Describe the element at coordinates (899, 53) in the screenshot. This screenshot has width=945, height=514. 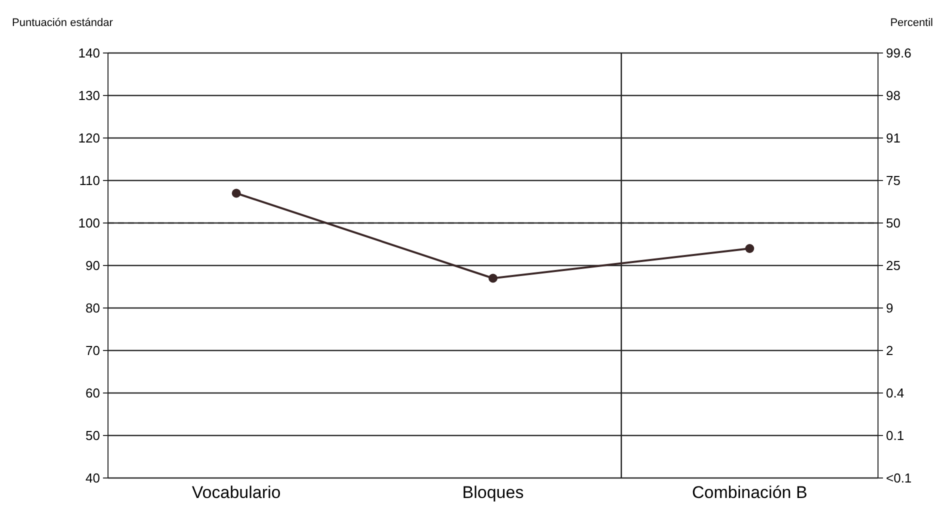
I see `category-label: 99.6` at that location.